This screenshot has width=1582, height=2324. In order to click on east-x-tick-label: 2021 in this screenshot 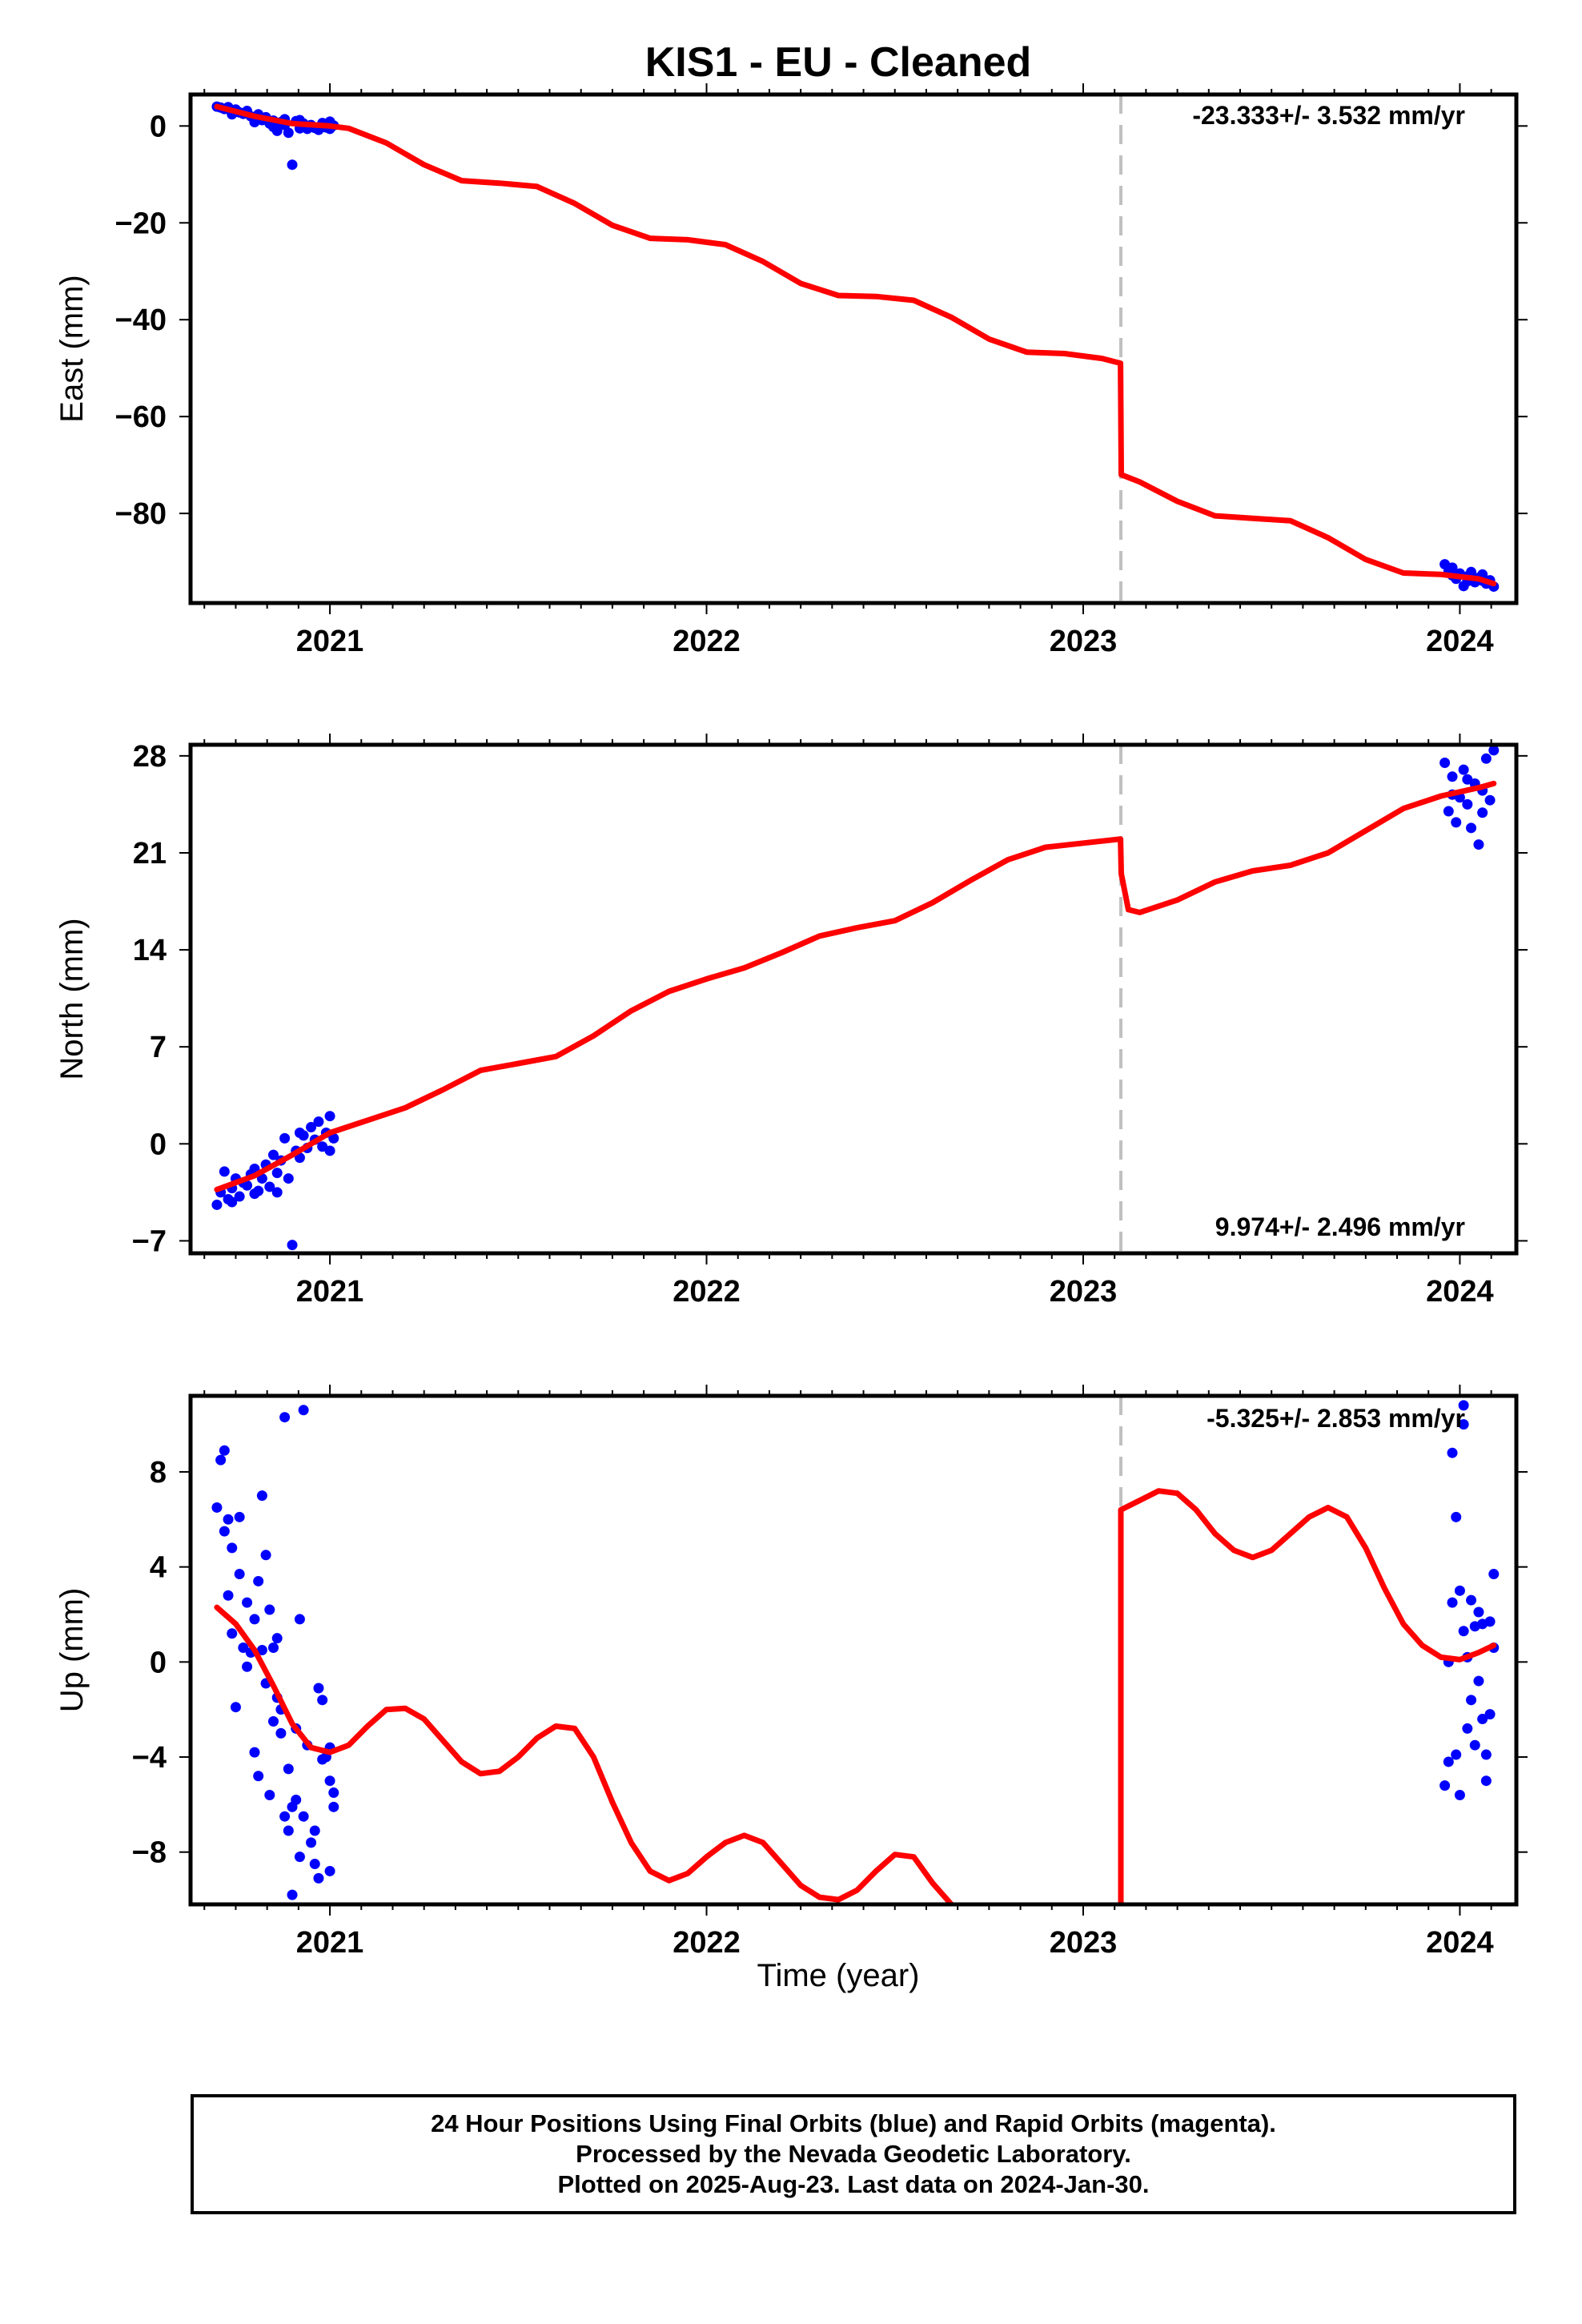, I will do `click(330, 641)`.